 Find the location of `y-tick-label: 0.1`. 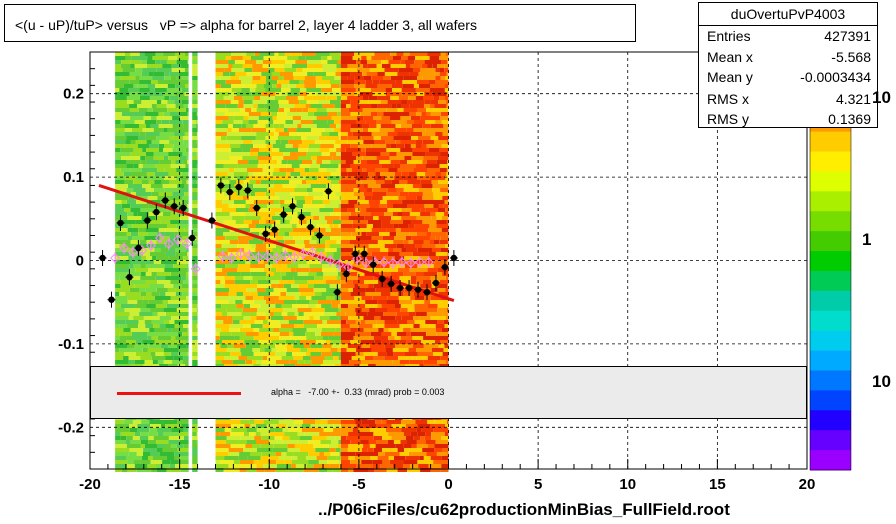

y-tick-label: 0.1 is located at coordinates (73, 177).